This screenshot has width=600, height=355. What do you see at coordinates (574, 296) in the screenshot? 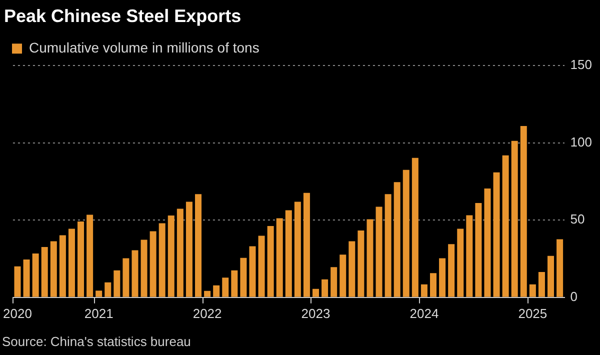
I see `y-tick-label: 0` at bounding box center [574, 296].